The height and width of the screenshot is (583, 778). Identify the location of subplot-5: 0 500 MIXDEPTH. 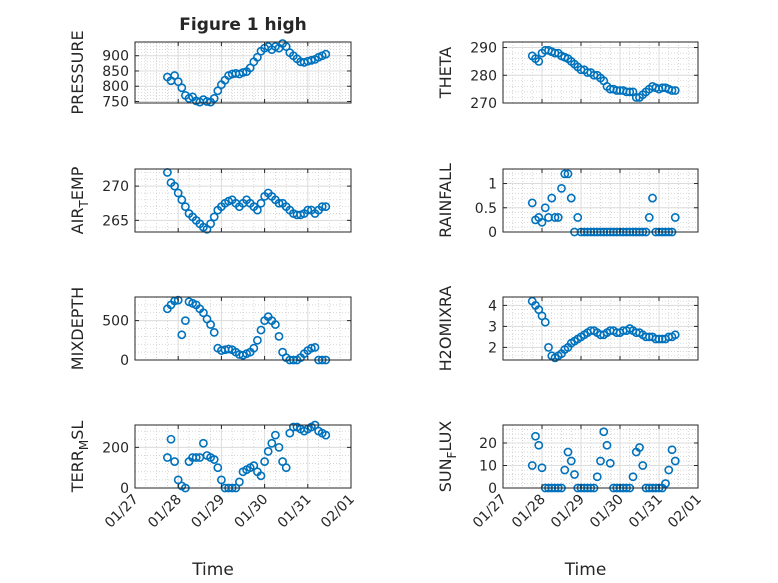
(210, 328).